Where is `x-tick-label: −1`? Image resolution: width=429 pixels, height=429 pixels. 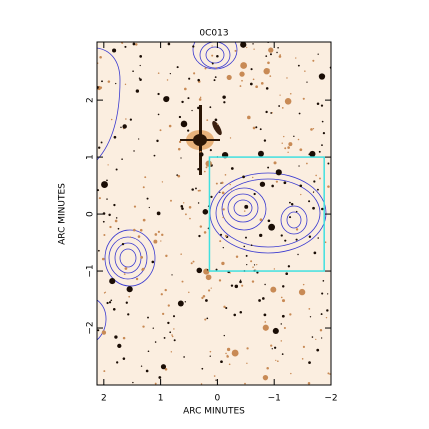 x-tick-label: −1 is located at coordinates (274, 399).